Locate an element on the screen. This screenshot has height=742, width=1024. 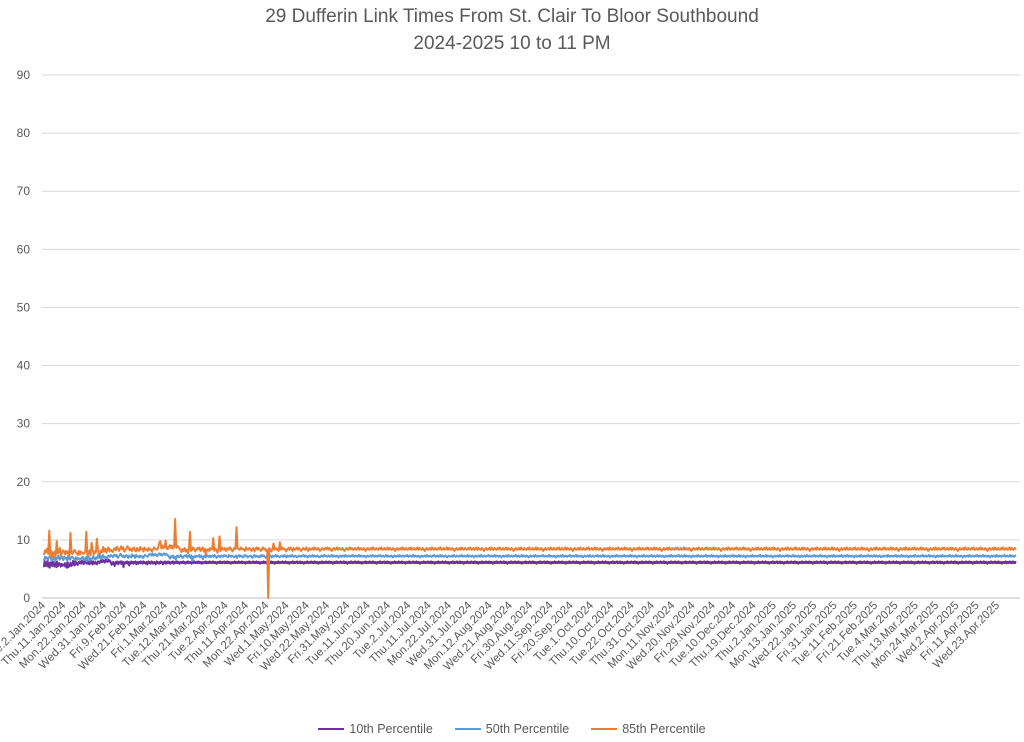
y-tick-label: 40 is located at coordinates (24, 366).